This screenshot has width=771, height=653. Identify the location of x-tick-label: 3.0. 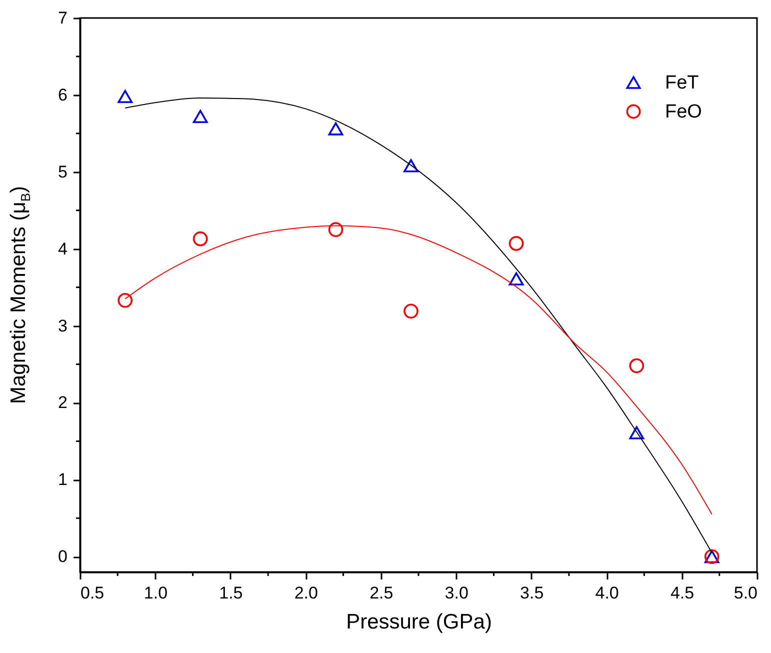
(456, 593).